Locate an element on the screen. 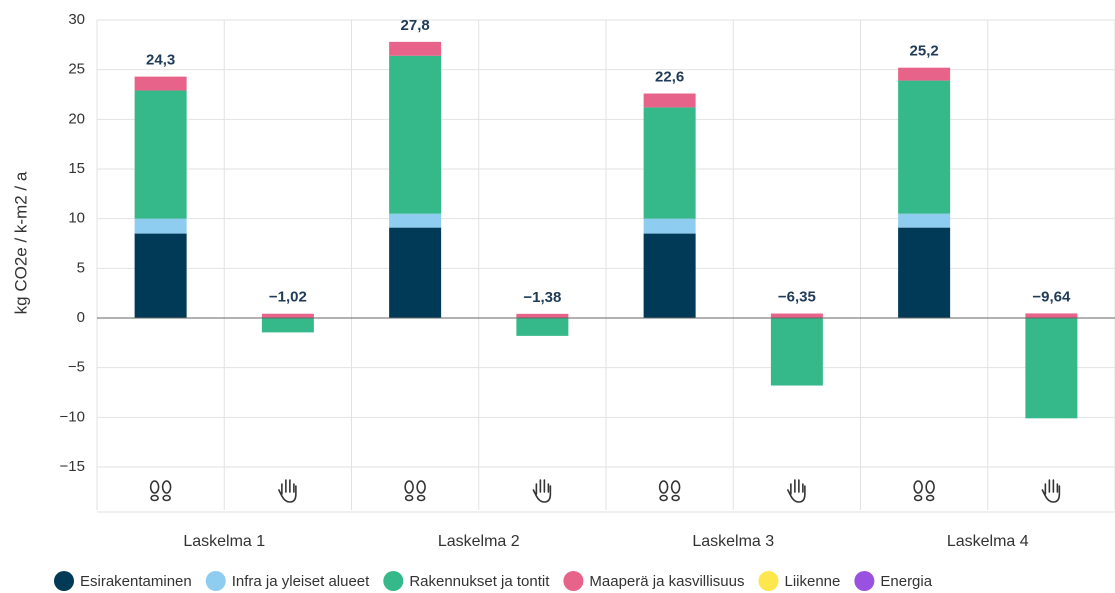 This screenshot has width=1115, height=593. y-tick-label: −10 is located at coordinates (72, 416).